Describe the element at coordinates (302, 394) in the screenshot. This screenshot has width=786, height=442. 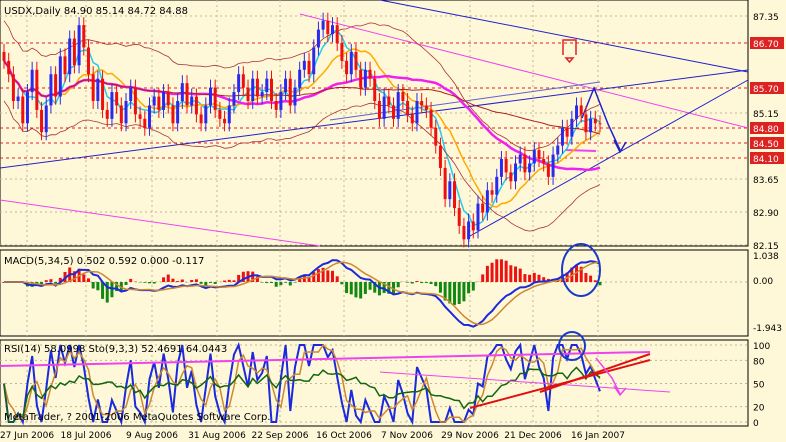
I see `rsi-line` at that location.